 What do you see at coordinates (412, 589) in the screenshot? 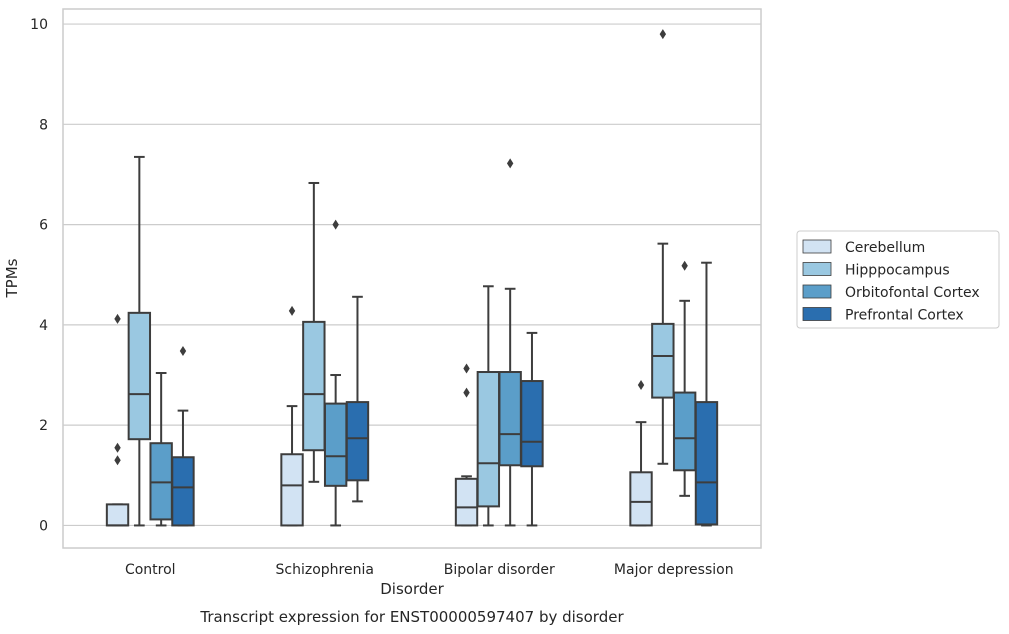
I see `x-axis-label: Disorder` at bounding box center [412, 589].